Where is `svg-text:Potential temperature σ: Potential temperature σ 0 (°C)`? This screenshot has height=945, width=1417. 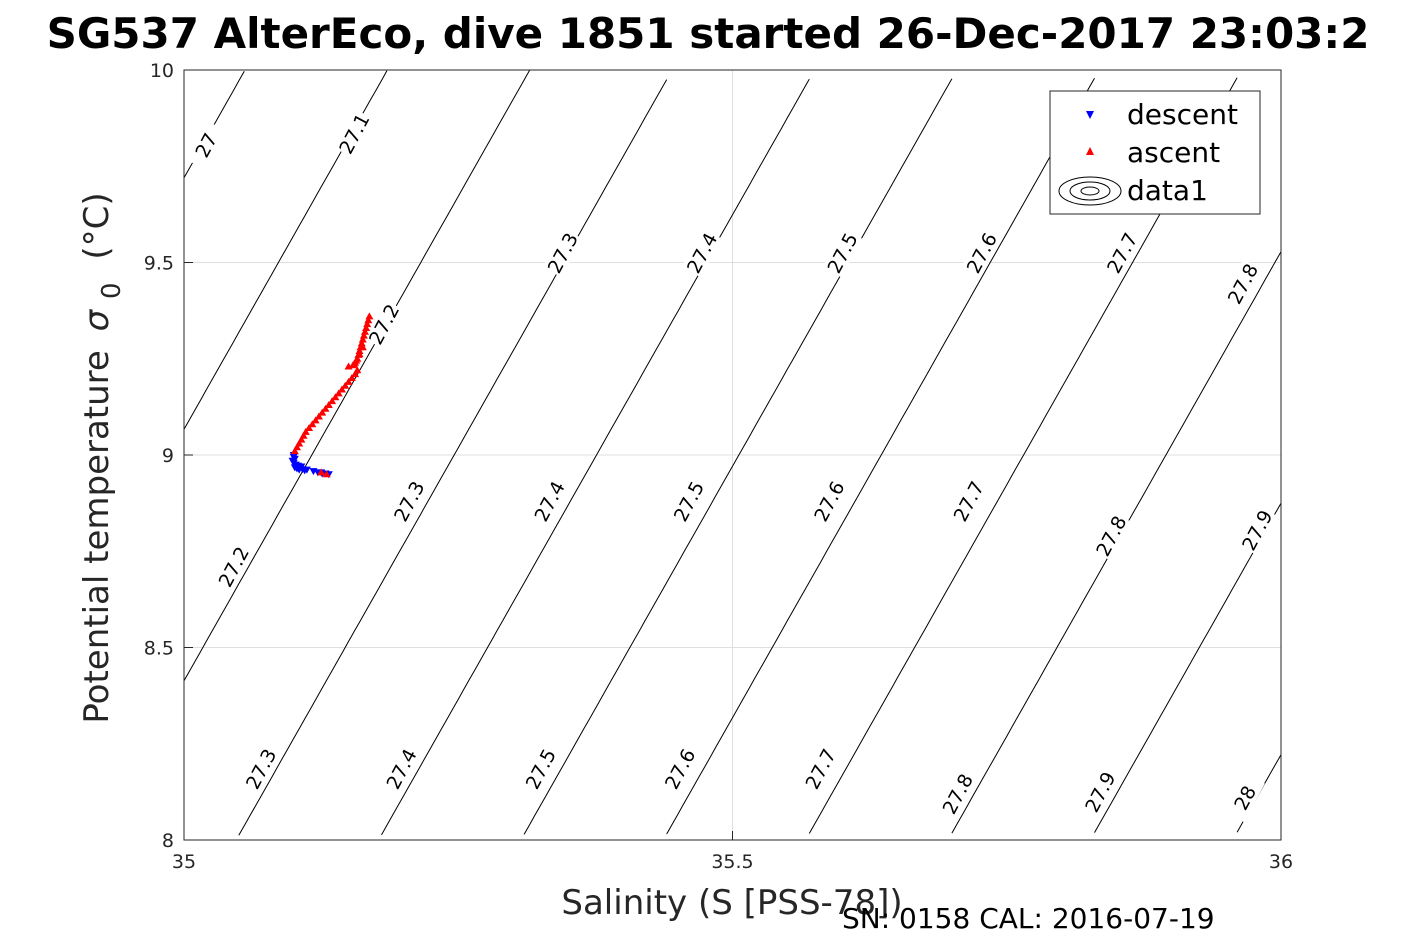 svg-text:Potential temperature σ: Potential temperature σ 0 (°C) is located at coordinates (103, 457).